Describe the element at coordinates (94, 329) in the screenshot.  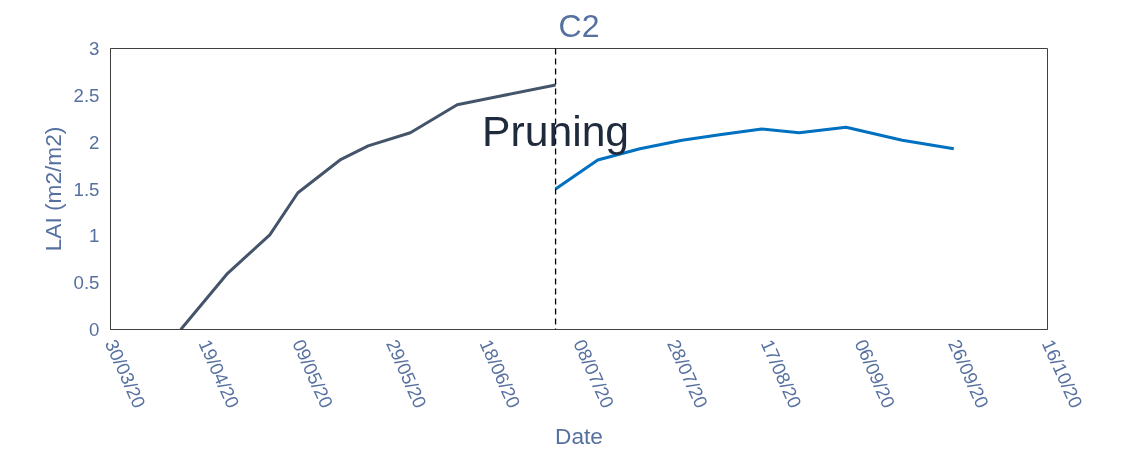
I see `y-tick-label: 0` at that location.